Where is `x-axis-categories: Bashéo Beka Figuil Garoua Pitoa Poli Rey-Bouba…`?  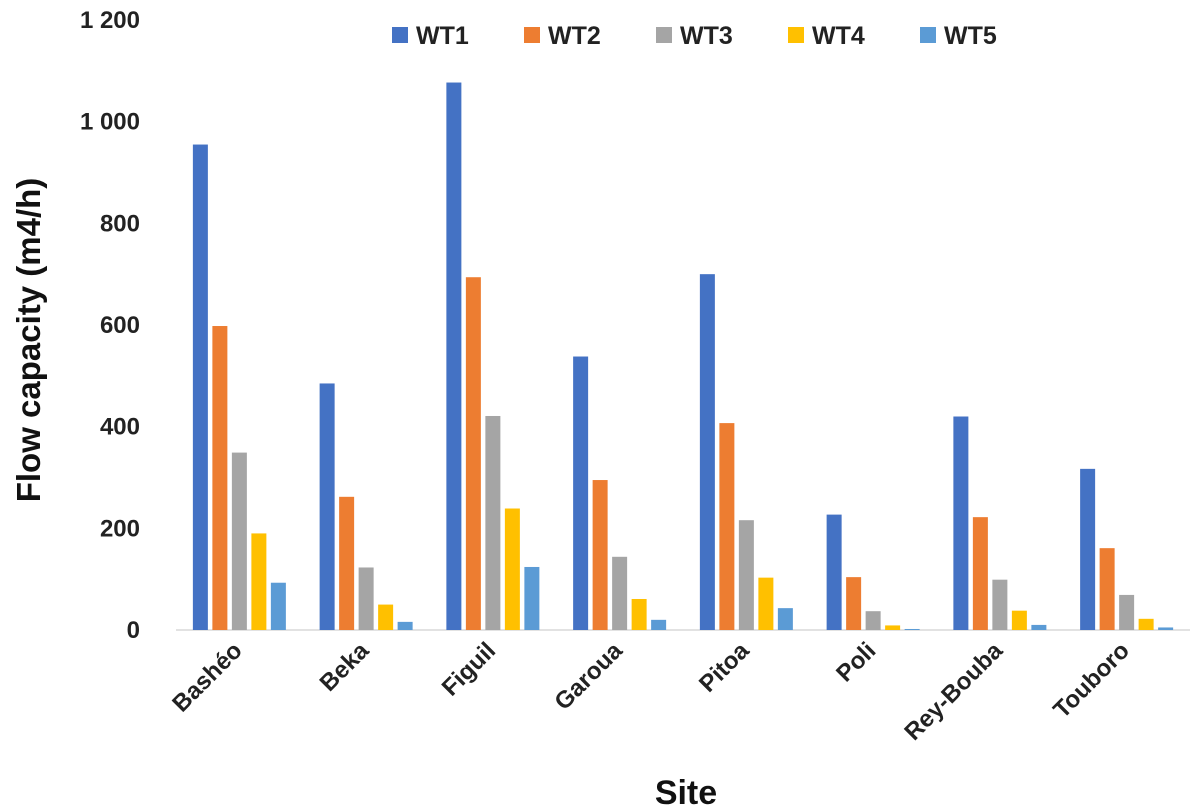 x-axis-categories: Bashéo Beka Figuil Garoua Pitoa Poli Rey-Bouba… is located at coordinates (651, 691).